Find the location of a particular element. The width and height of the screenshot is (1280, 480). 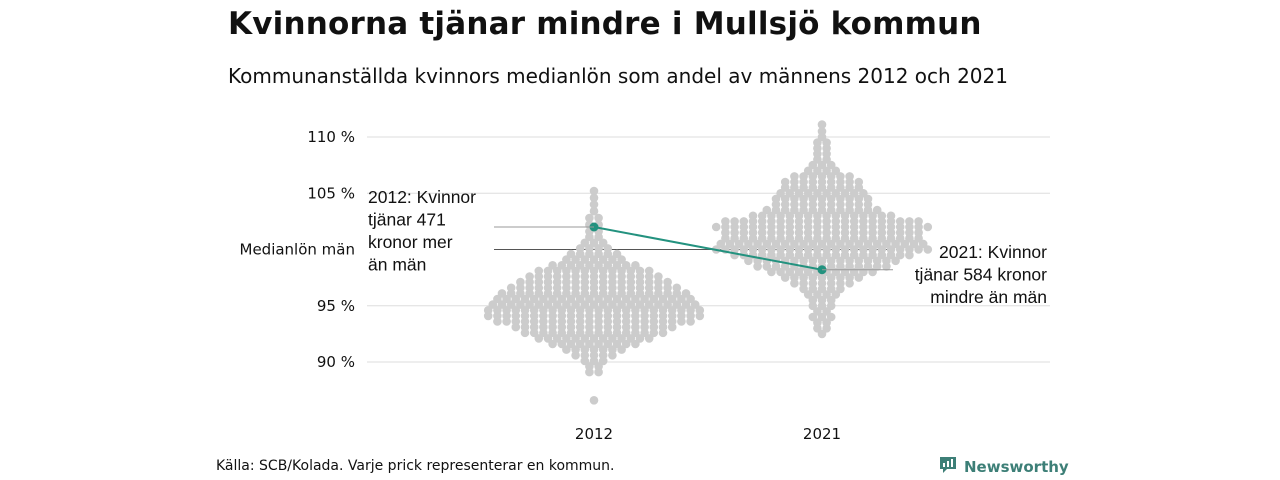

brand-logo: Newsworthy is located at coordinates (1003, 467).